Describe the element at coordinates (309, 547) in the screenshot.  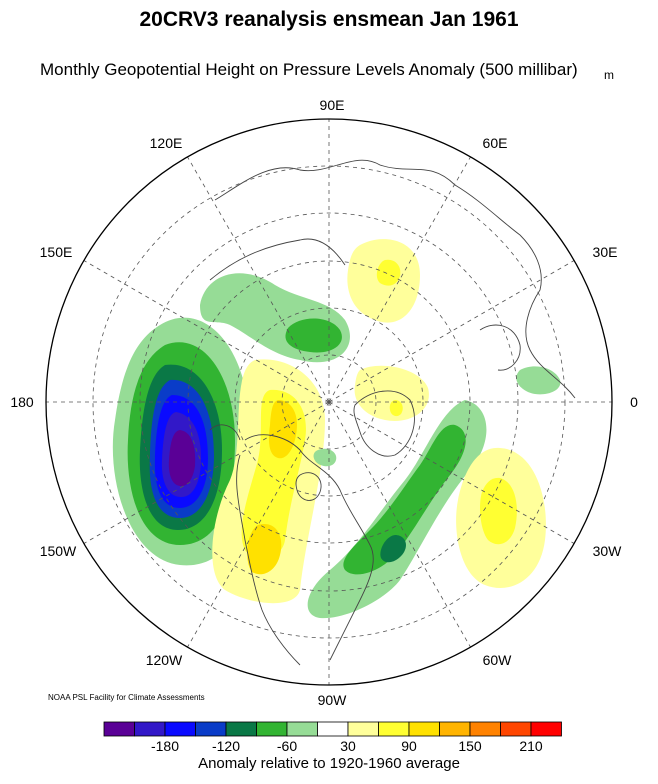
I see `coast-north-america` at that location.